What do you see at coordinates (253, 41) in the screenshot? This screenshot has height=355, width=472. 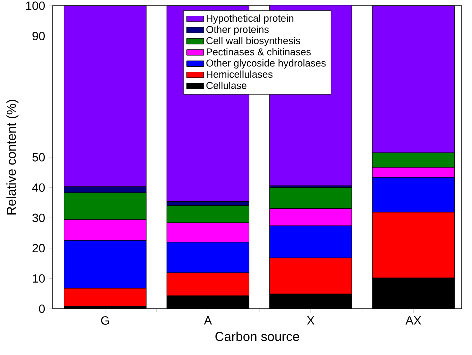 I see `legend-label: Cell wall biosynthesis` at bounding box center [253, 41].